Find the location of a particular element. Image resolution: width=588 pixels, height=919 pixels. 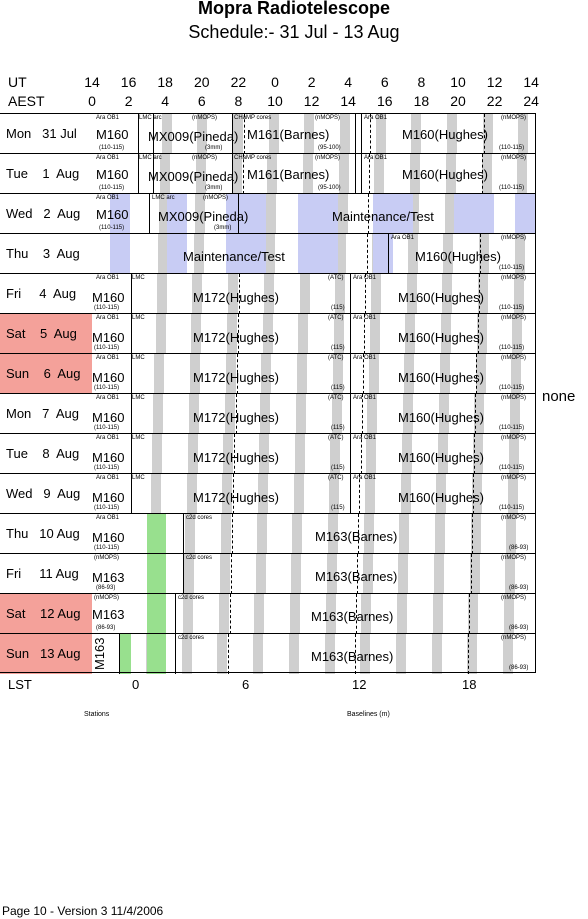

aest-tick: 24 is located at coordinates (531, 101).